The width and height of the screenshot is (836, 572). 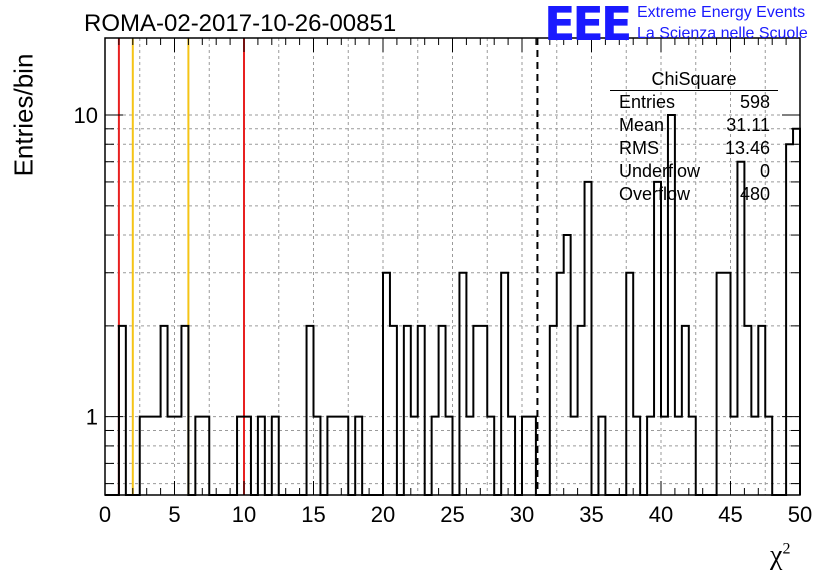 I want to click on stats-row-entries: Entries 598, so click(x=694, y=102).